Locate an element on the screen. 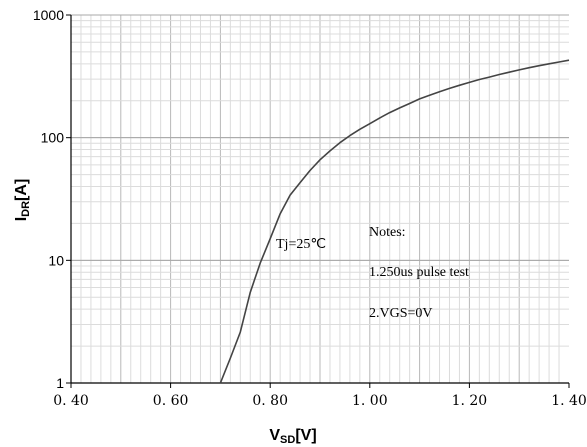 This screenshot has width=587, height=447. y-tick-label: 1000 is located at coordinates (48, 15).